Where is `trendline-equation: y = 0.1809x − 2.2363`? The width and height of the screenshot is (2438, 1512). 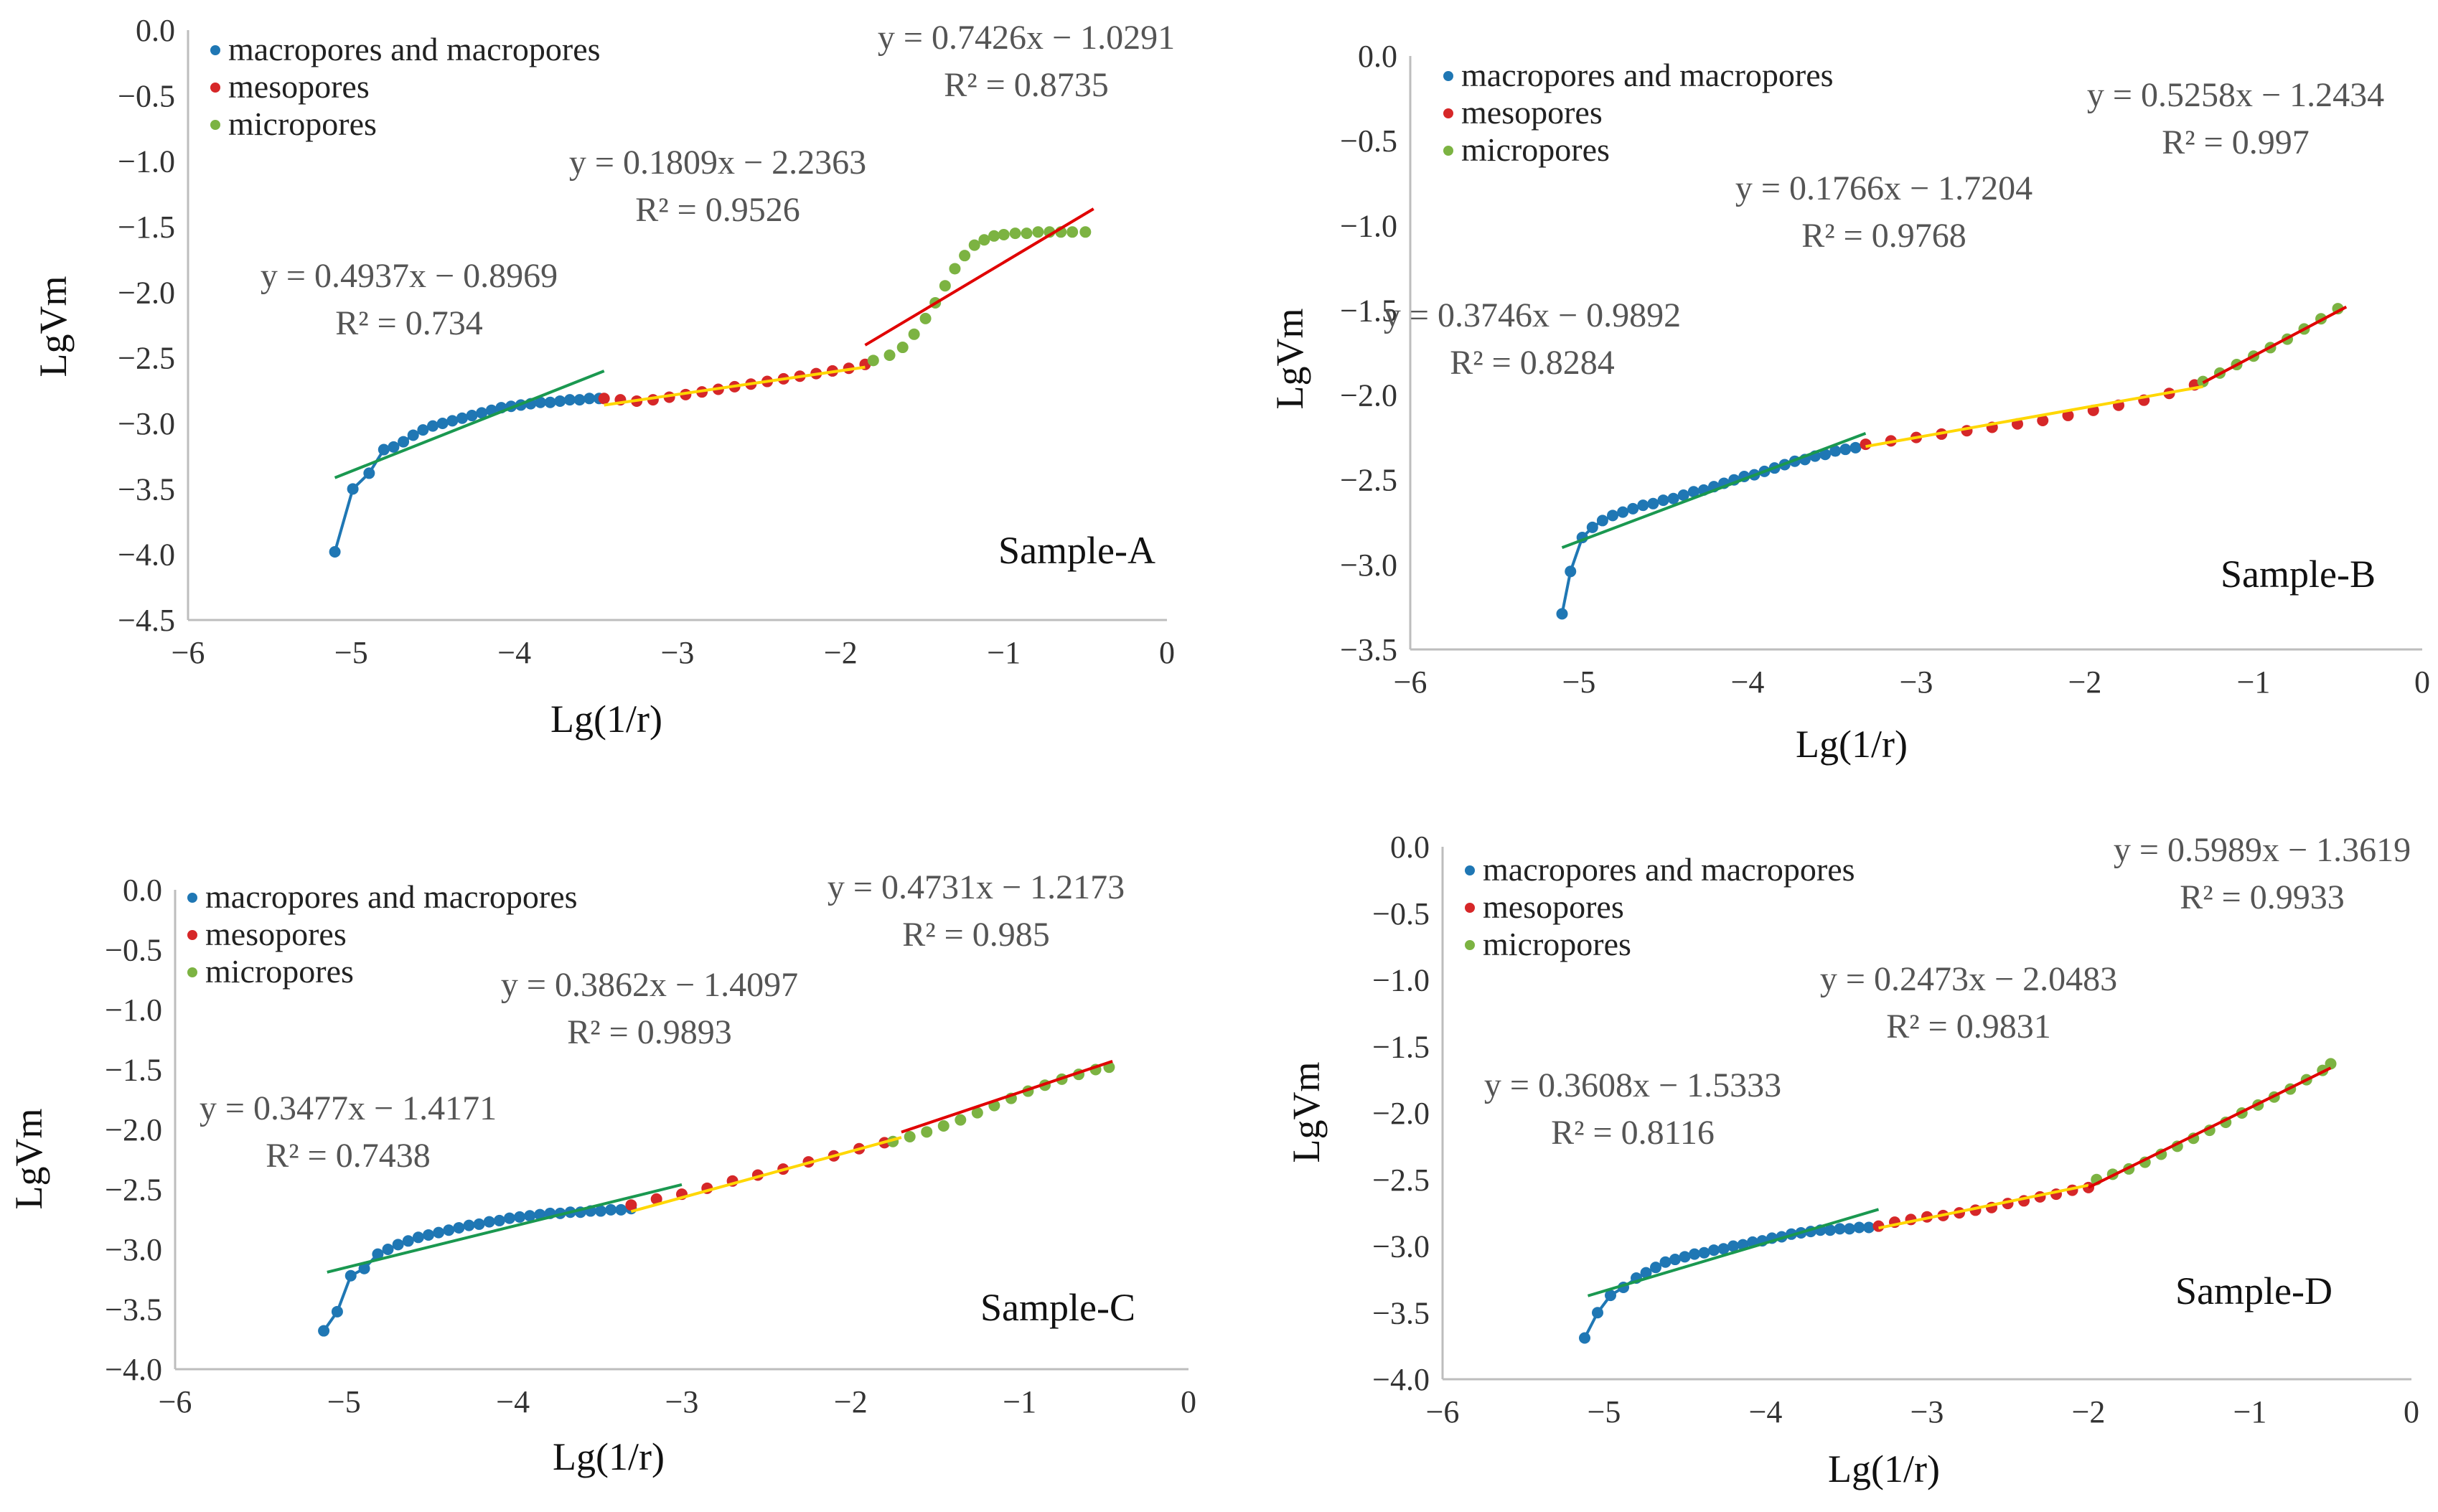
trendline-equation: y = 0.1809x − 2.2363 is located at coordinates (718, 163).